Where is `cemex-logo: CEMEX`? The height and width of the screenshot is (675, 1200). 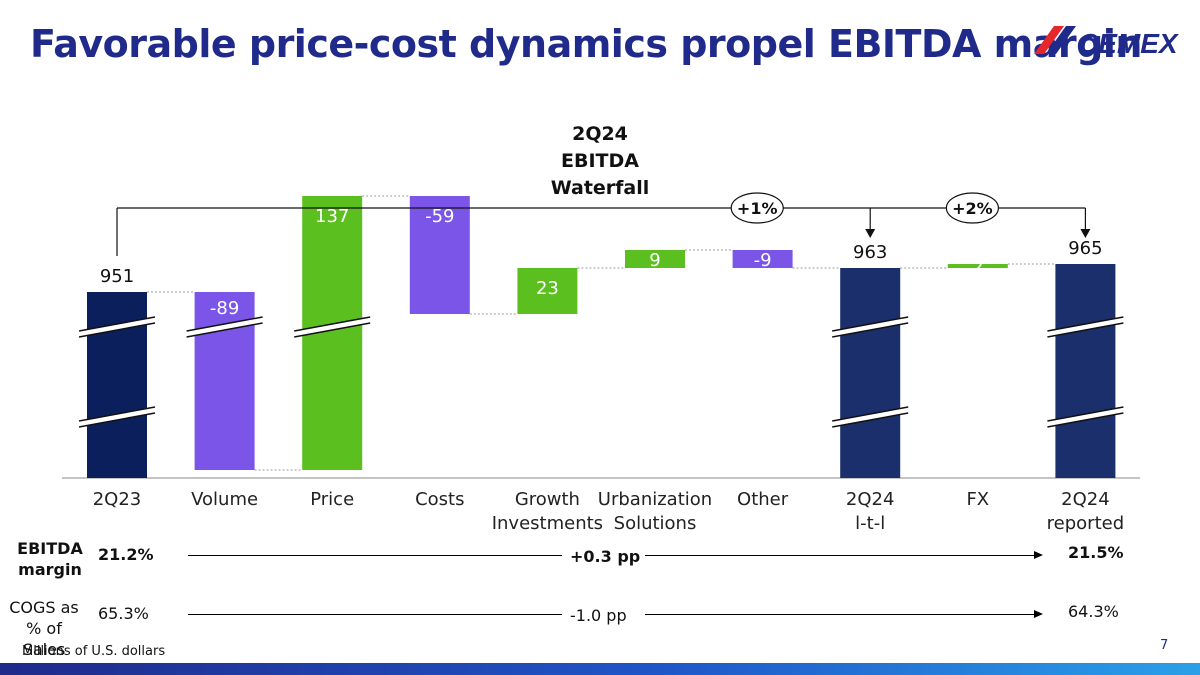
cemex-logo: CEMEX is located at coordinates (1107, 42).